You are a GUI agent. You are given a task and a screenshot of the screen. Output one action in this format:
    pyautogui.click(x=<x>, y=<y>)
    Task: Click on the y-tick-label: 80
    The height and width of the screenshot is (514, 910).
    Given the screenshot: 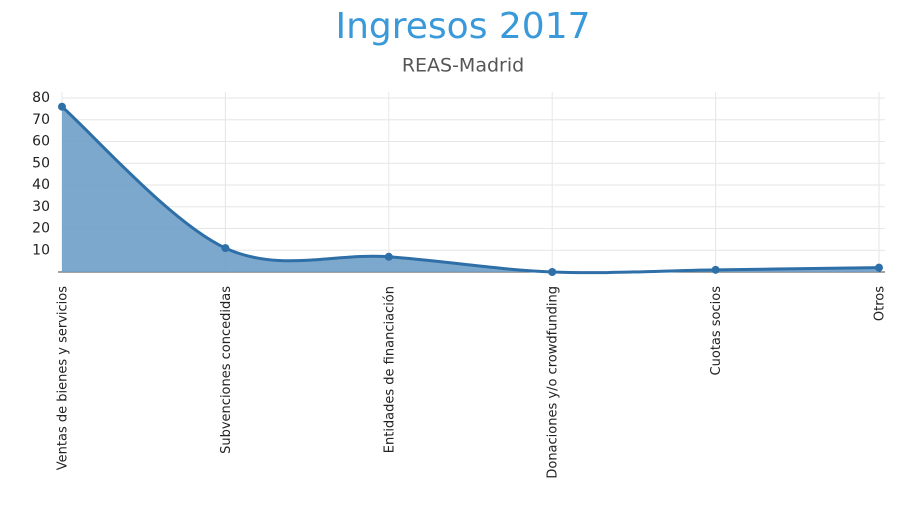 What is the action you would take?
    pyautogui.click(x=41, y=98)
    